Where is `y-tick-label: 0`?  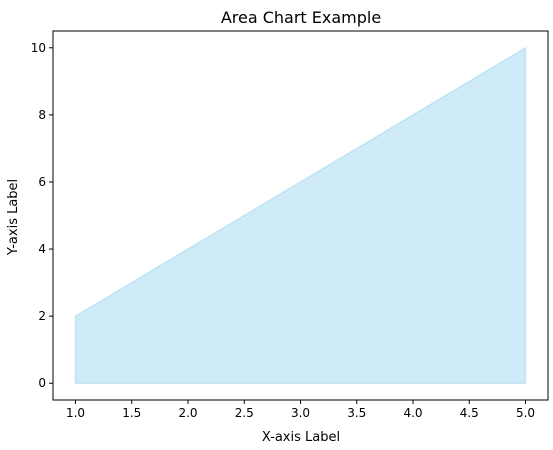
y-tick-label: 0 is located at coordinates (42, 383).